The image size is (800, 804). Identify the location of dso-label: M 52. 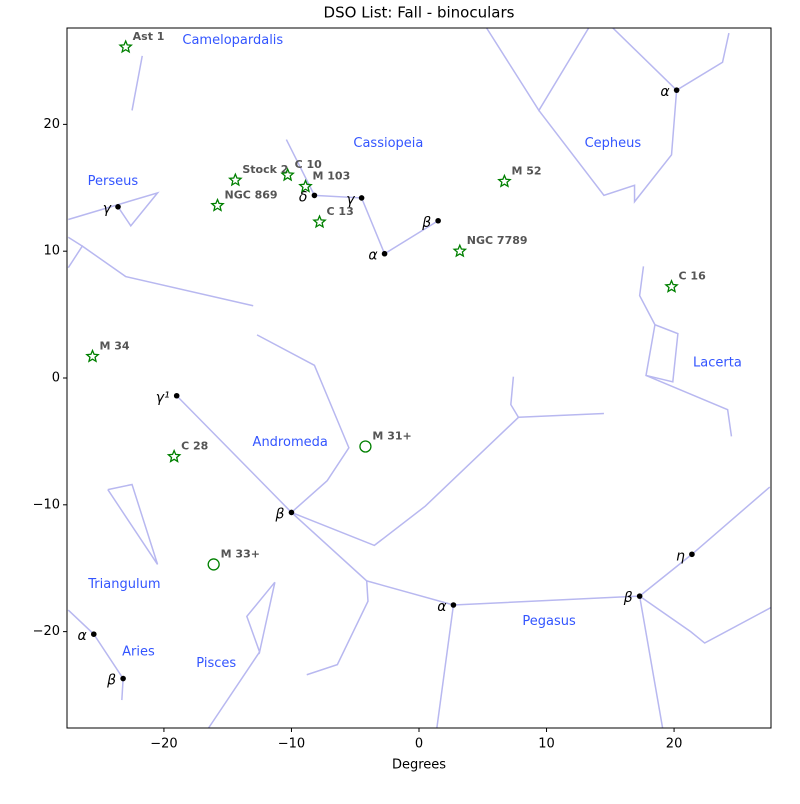
(526, 170).